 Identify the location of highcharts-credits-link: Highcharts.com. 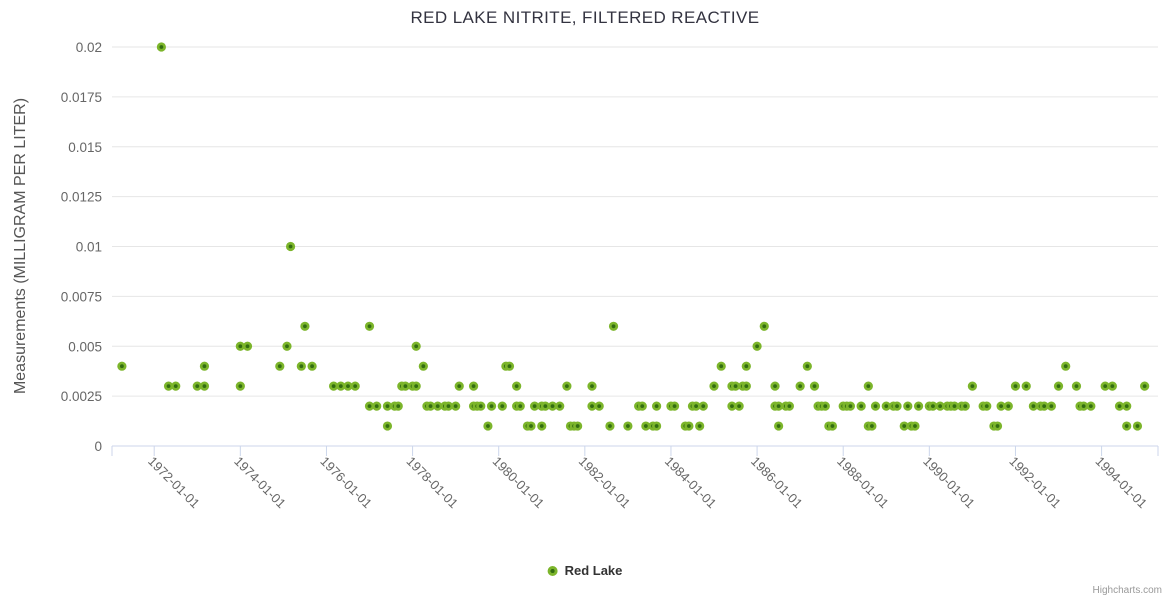
(1127, 590).